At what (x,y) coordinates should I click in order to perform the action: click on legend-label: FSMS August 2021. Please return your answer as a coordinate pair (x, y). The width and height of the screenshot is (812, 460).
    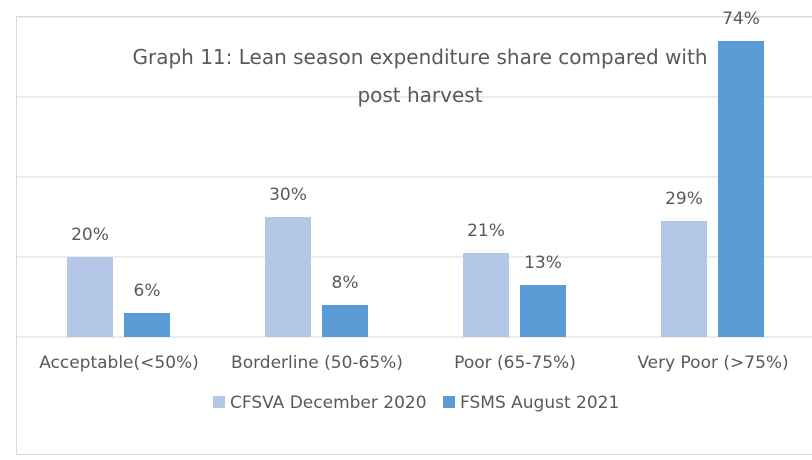
    Looking at the image, I should click on (539, 403).